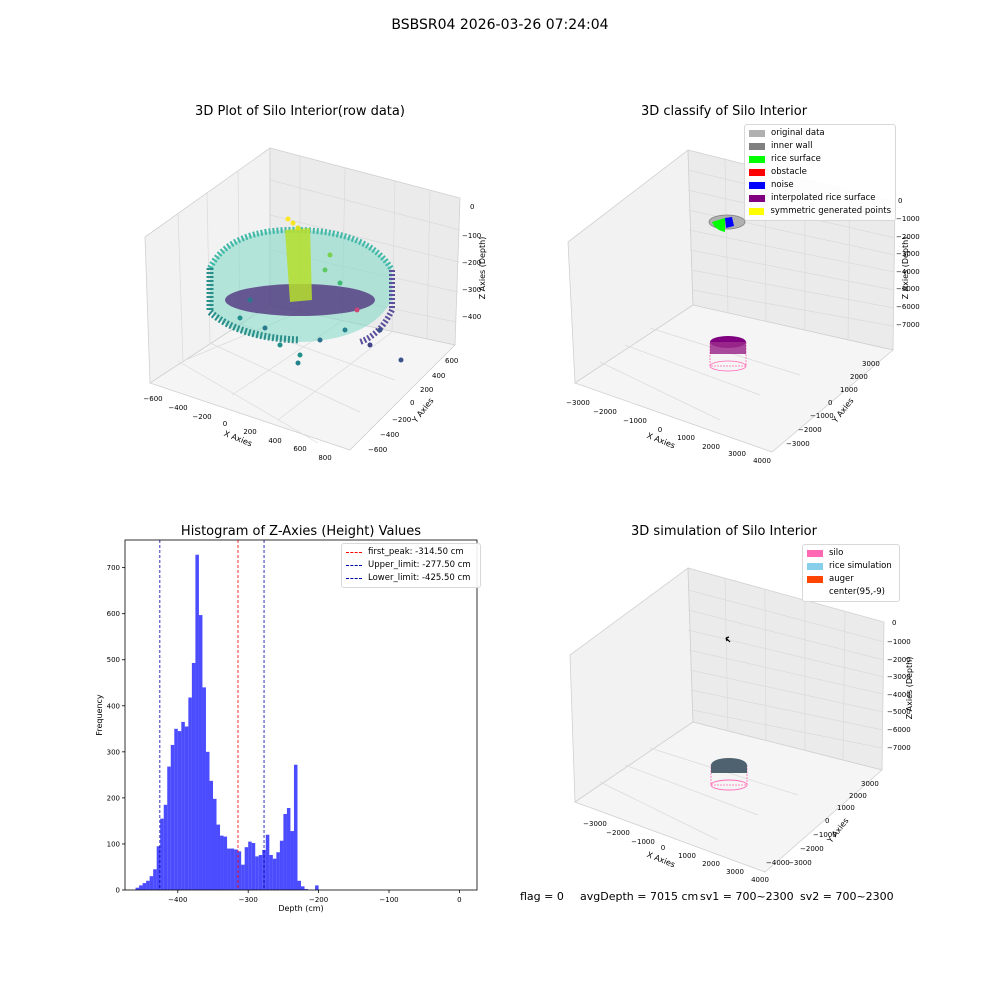  Describe the element at coordinates (724, 111) in the screenshot. I see `classify-plot-title: 3D classify of Silo Interior` at that location.